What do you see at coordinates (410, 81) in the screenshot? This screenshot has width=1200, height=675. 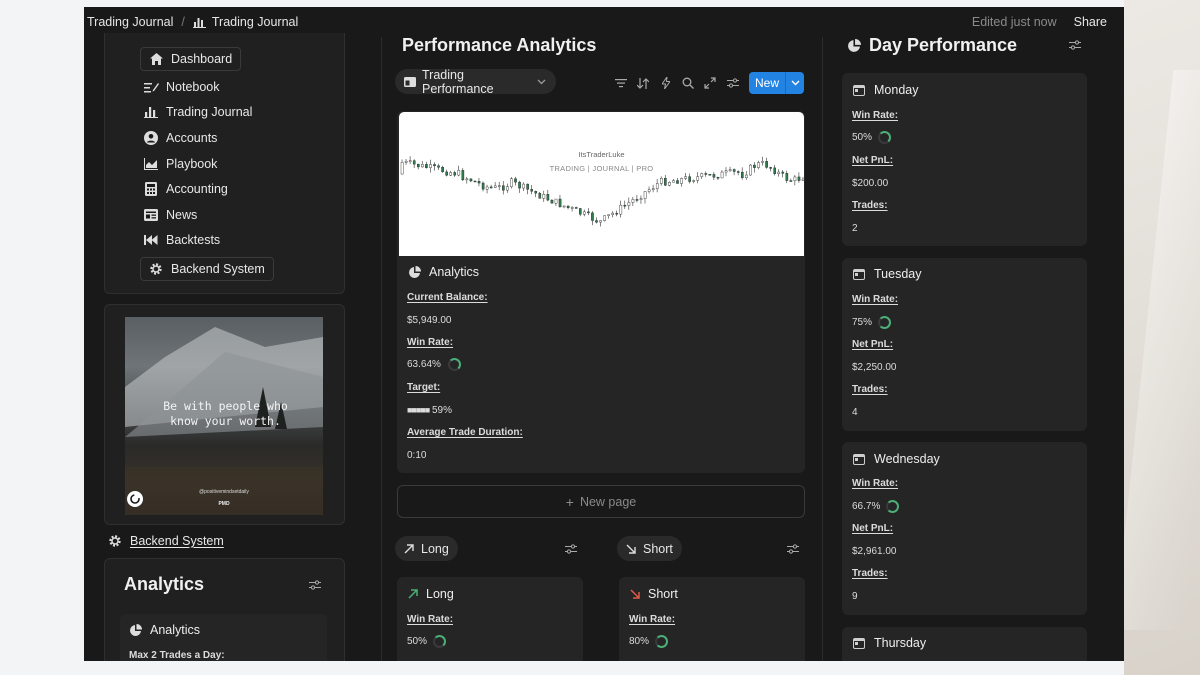 I see `table-view-icon` at bounding box center [410, 81].